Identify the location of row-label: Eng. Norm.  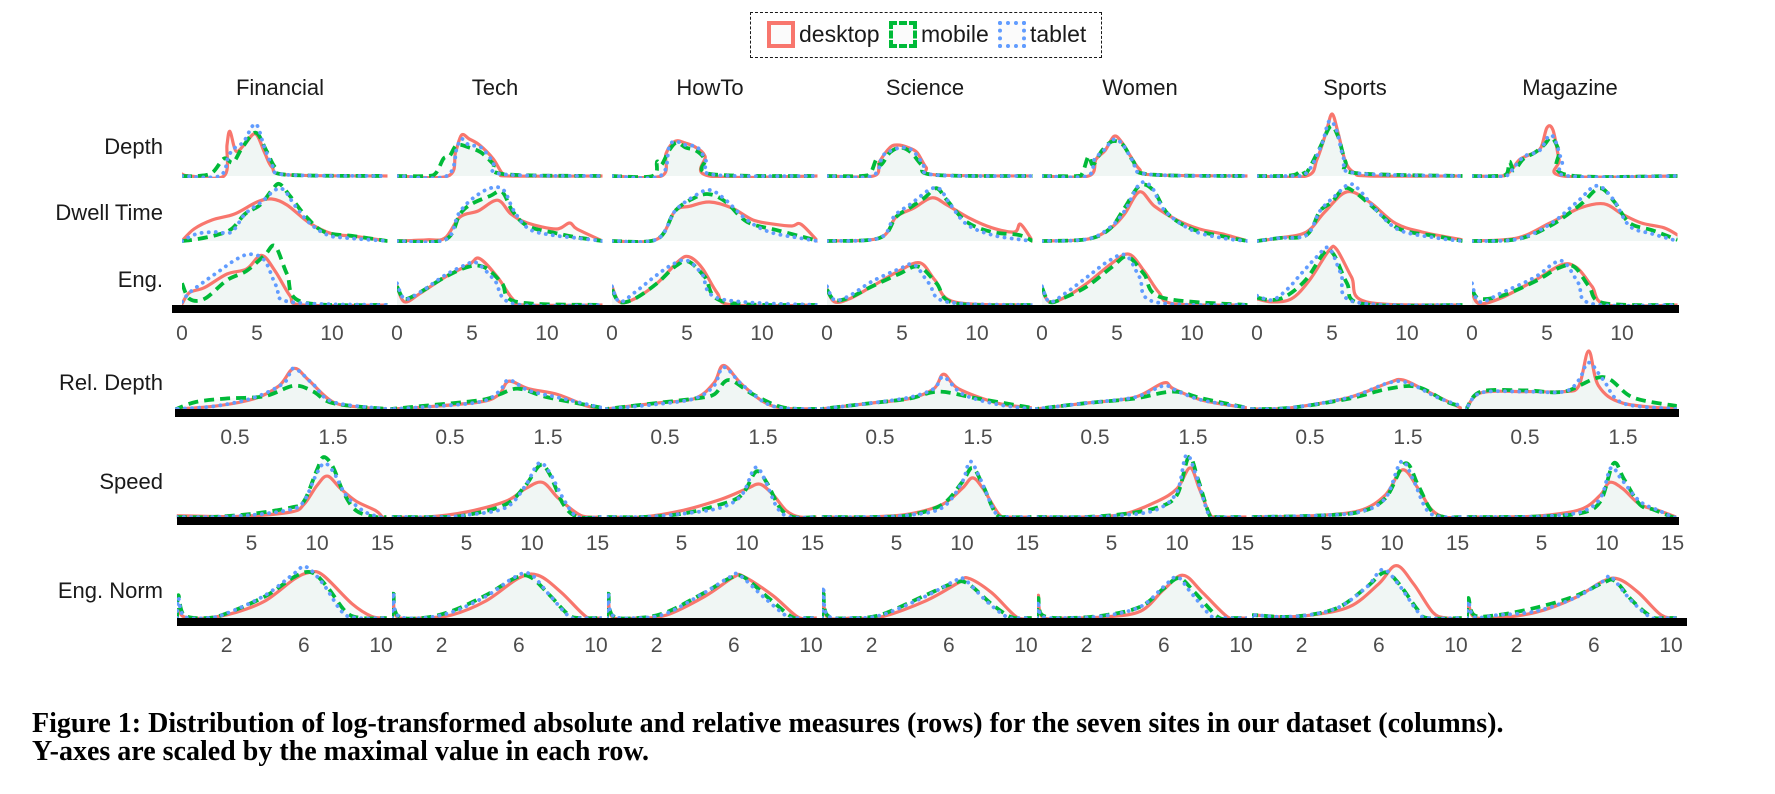
(110, 590).